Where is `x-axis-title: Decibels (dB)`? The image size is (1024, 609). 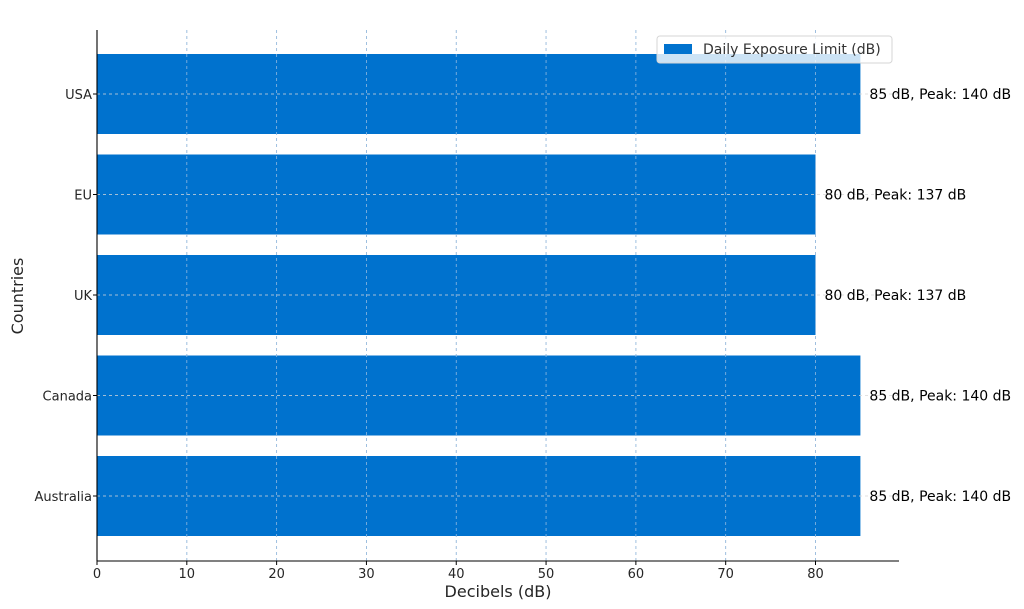 x-axis-title: Decibels (dB) is located at coordinates (498, 591).